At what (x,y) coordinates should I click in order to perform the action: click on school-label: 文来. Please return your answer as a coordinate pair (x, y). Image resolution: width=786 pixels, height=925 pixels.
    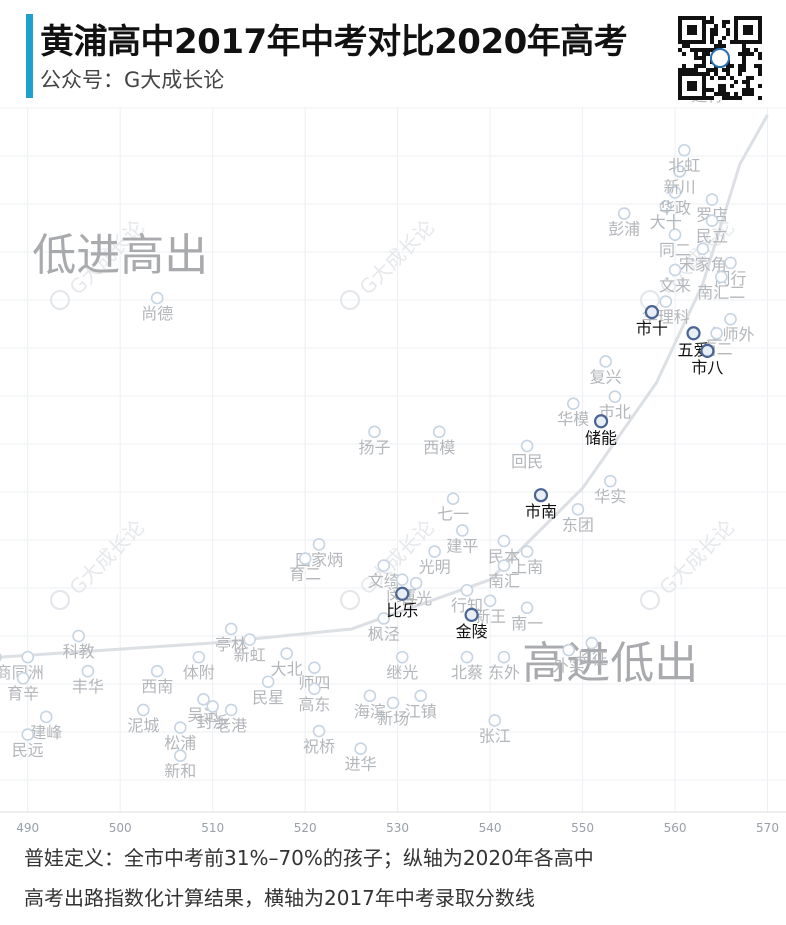
    Looking at the image, I should click on (675, 285).